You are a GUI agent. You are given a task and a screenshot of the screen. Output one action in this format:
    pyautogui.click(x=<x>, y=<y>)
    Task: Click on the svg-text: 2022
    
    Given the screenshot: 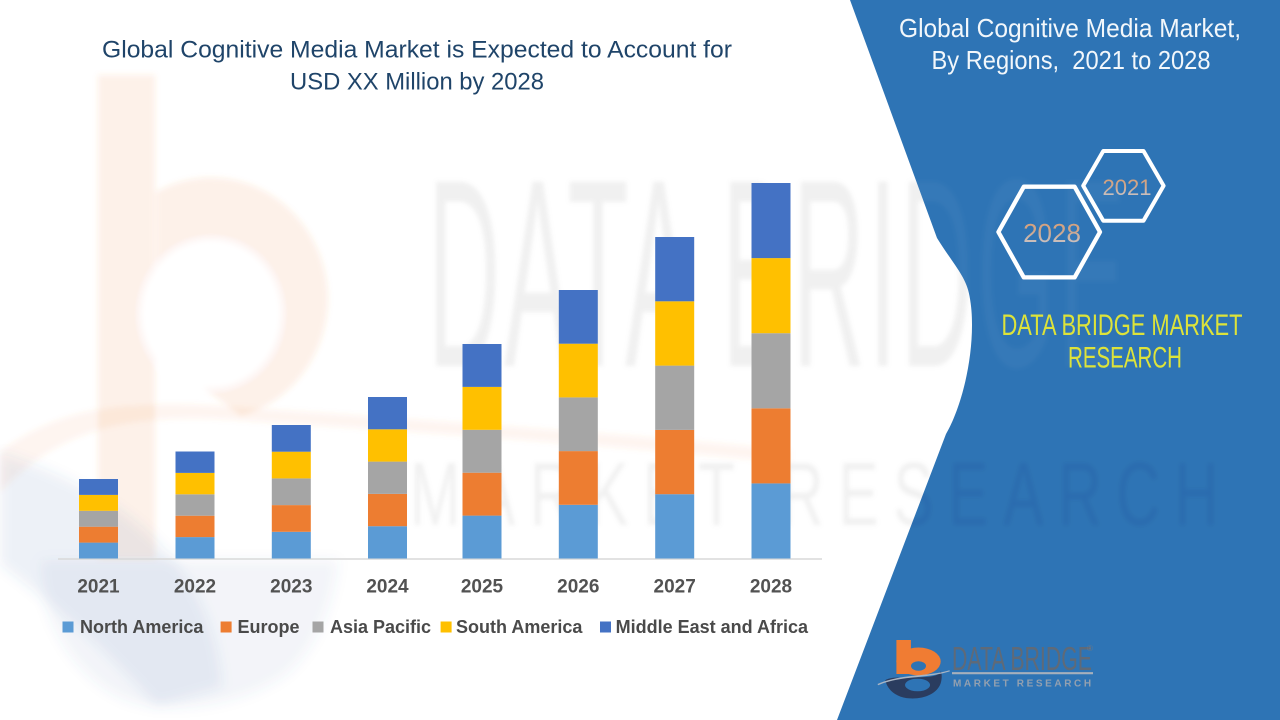 What is the action you would take?
    pyautogui.click(x=195, y=587)
    